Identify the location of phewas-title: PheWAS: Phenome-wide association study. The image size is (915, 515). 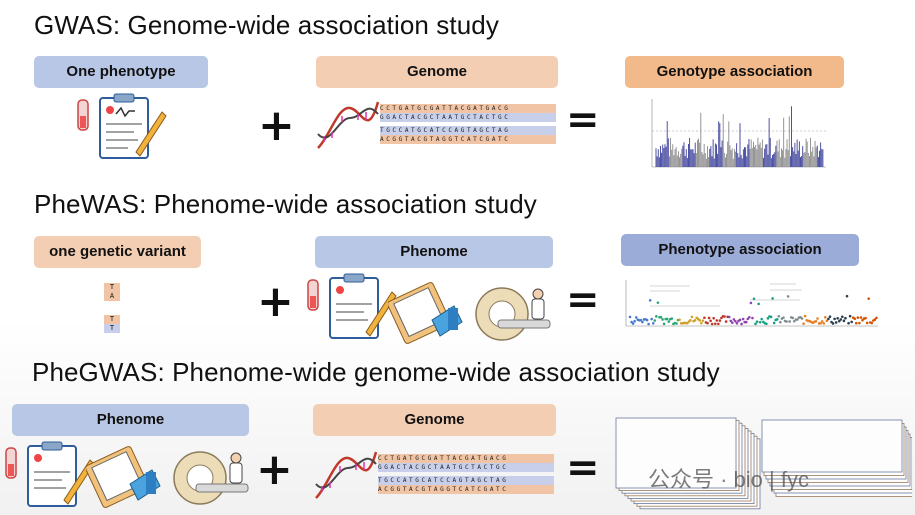
(285, 204).